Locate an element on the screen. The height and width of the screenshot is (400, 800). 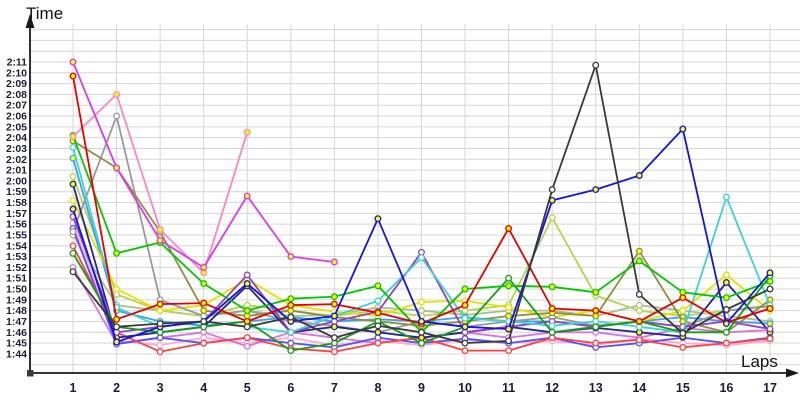
x-tick-label: 3 is located at coordinates (160, 388).